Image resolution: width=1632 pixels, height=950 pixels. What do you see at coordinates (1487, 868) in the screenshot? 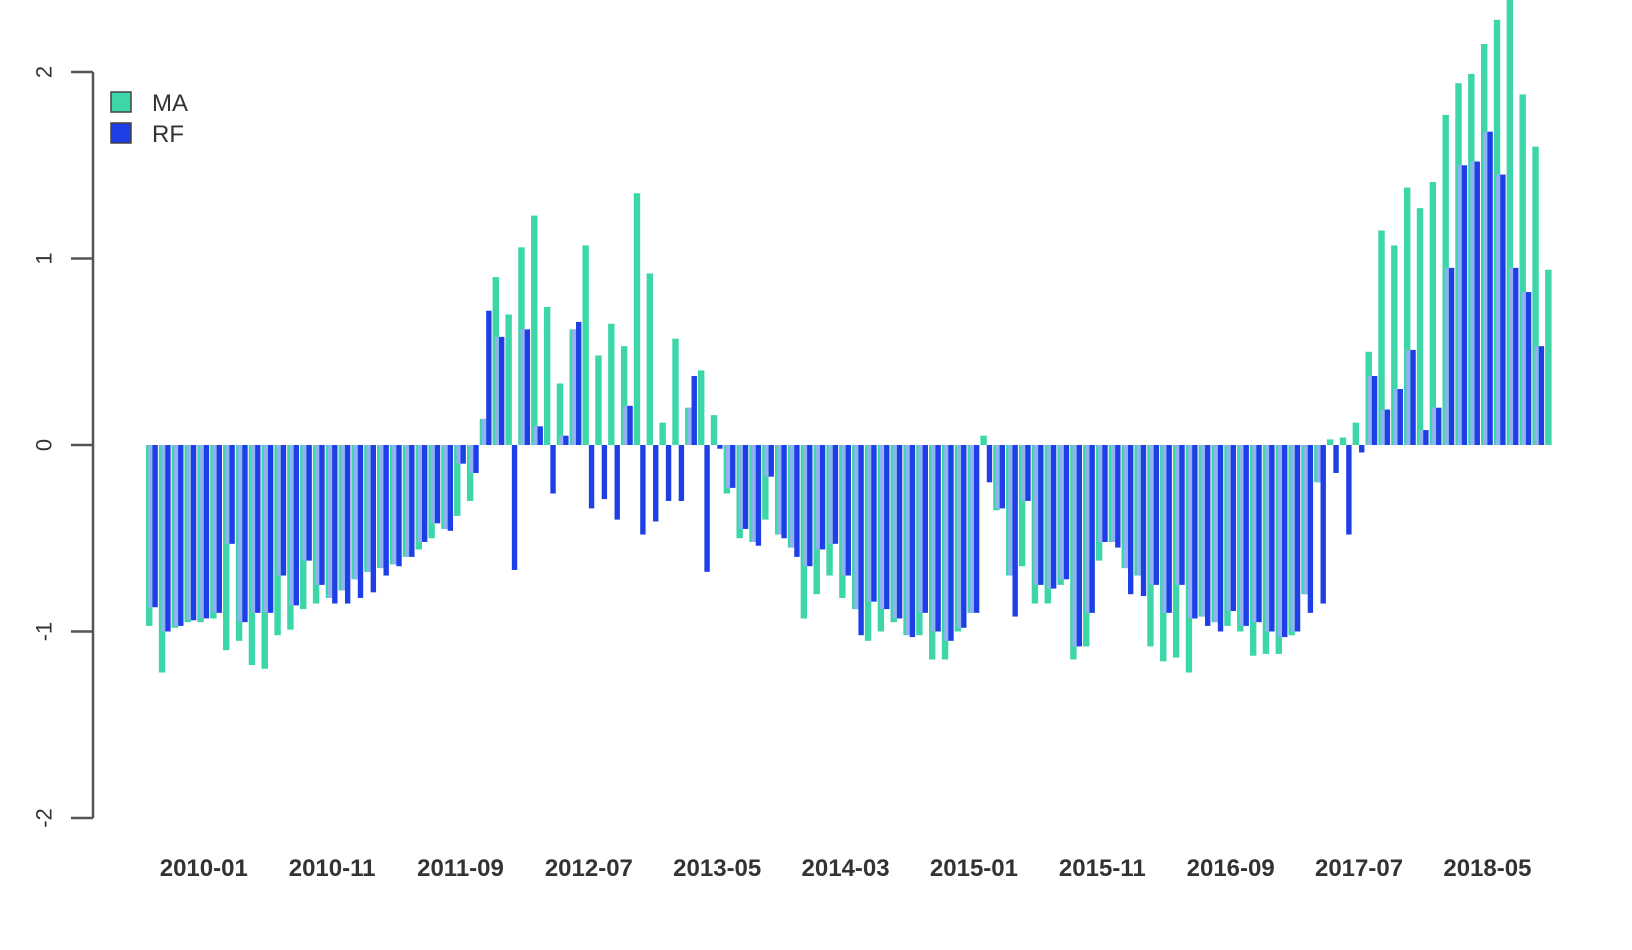
I see `x-tick-label: 2018-05` at bounding box center [1487, 868].